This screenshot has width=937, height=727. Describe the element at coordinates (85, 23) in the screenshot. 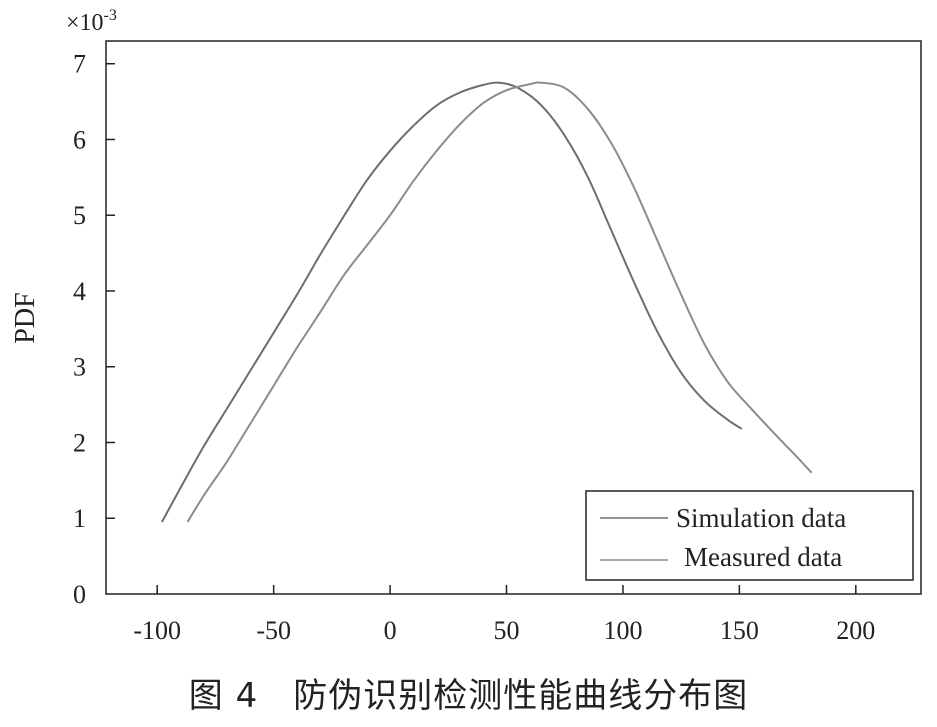

I see `y-multiplier-base: ×10` at that location.